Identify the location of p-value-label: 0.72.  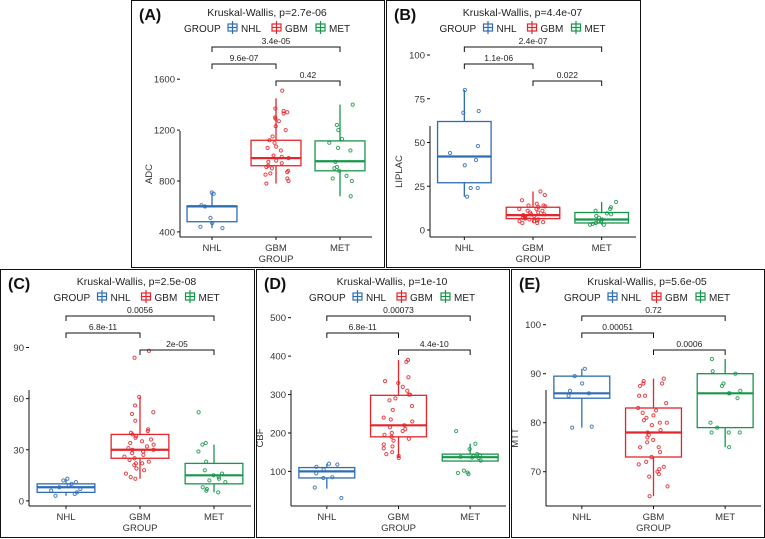
(653, 310).